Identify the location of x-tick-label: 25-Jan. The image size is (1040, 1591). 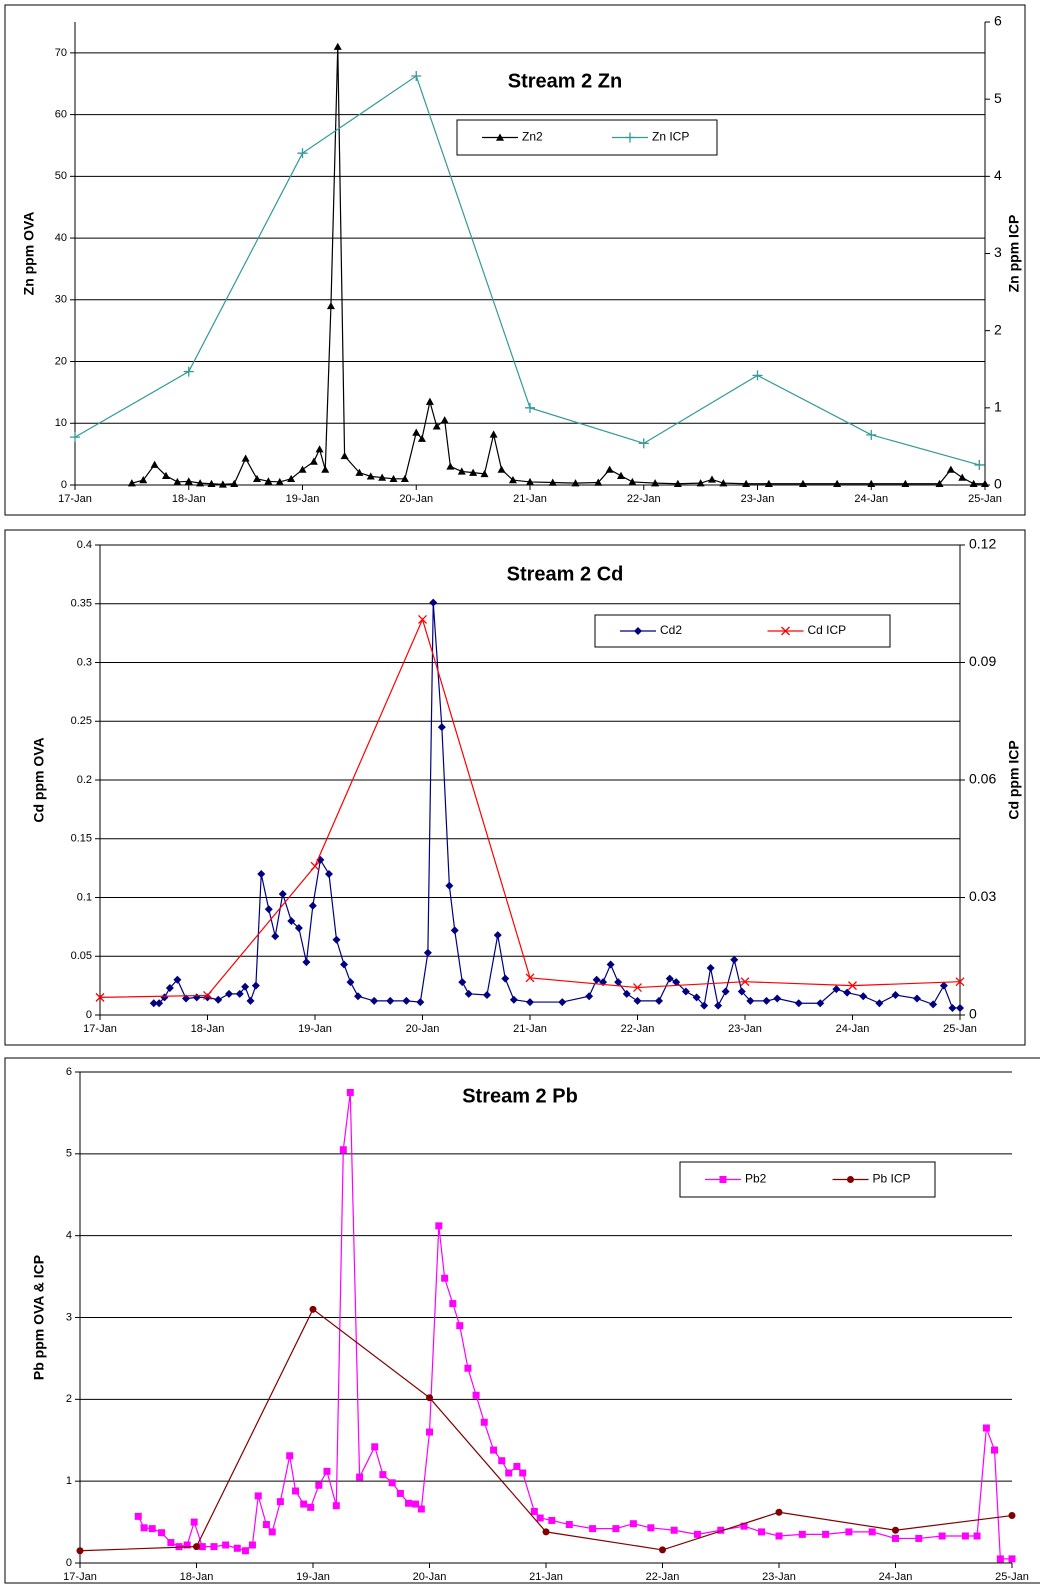
(1012, 1577).